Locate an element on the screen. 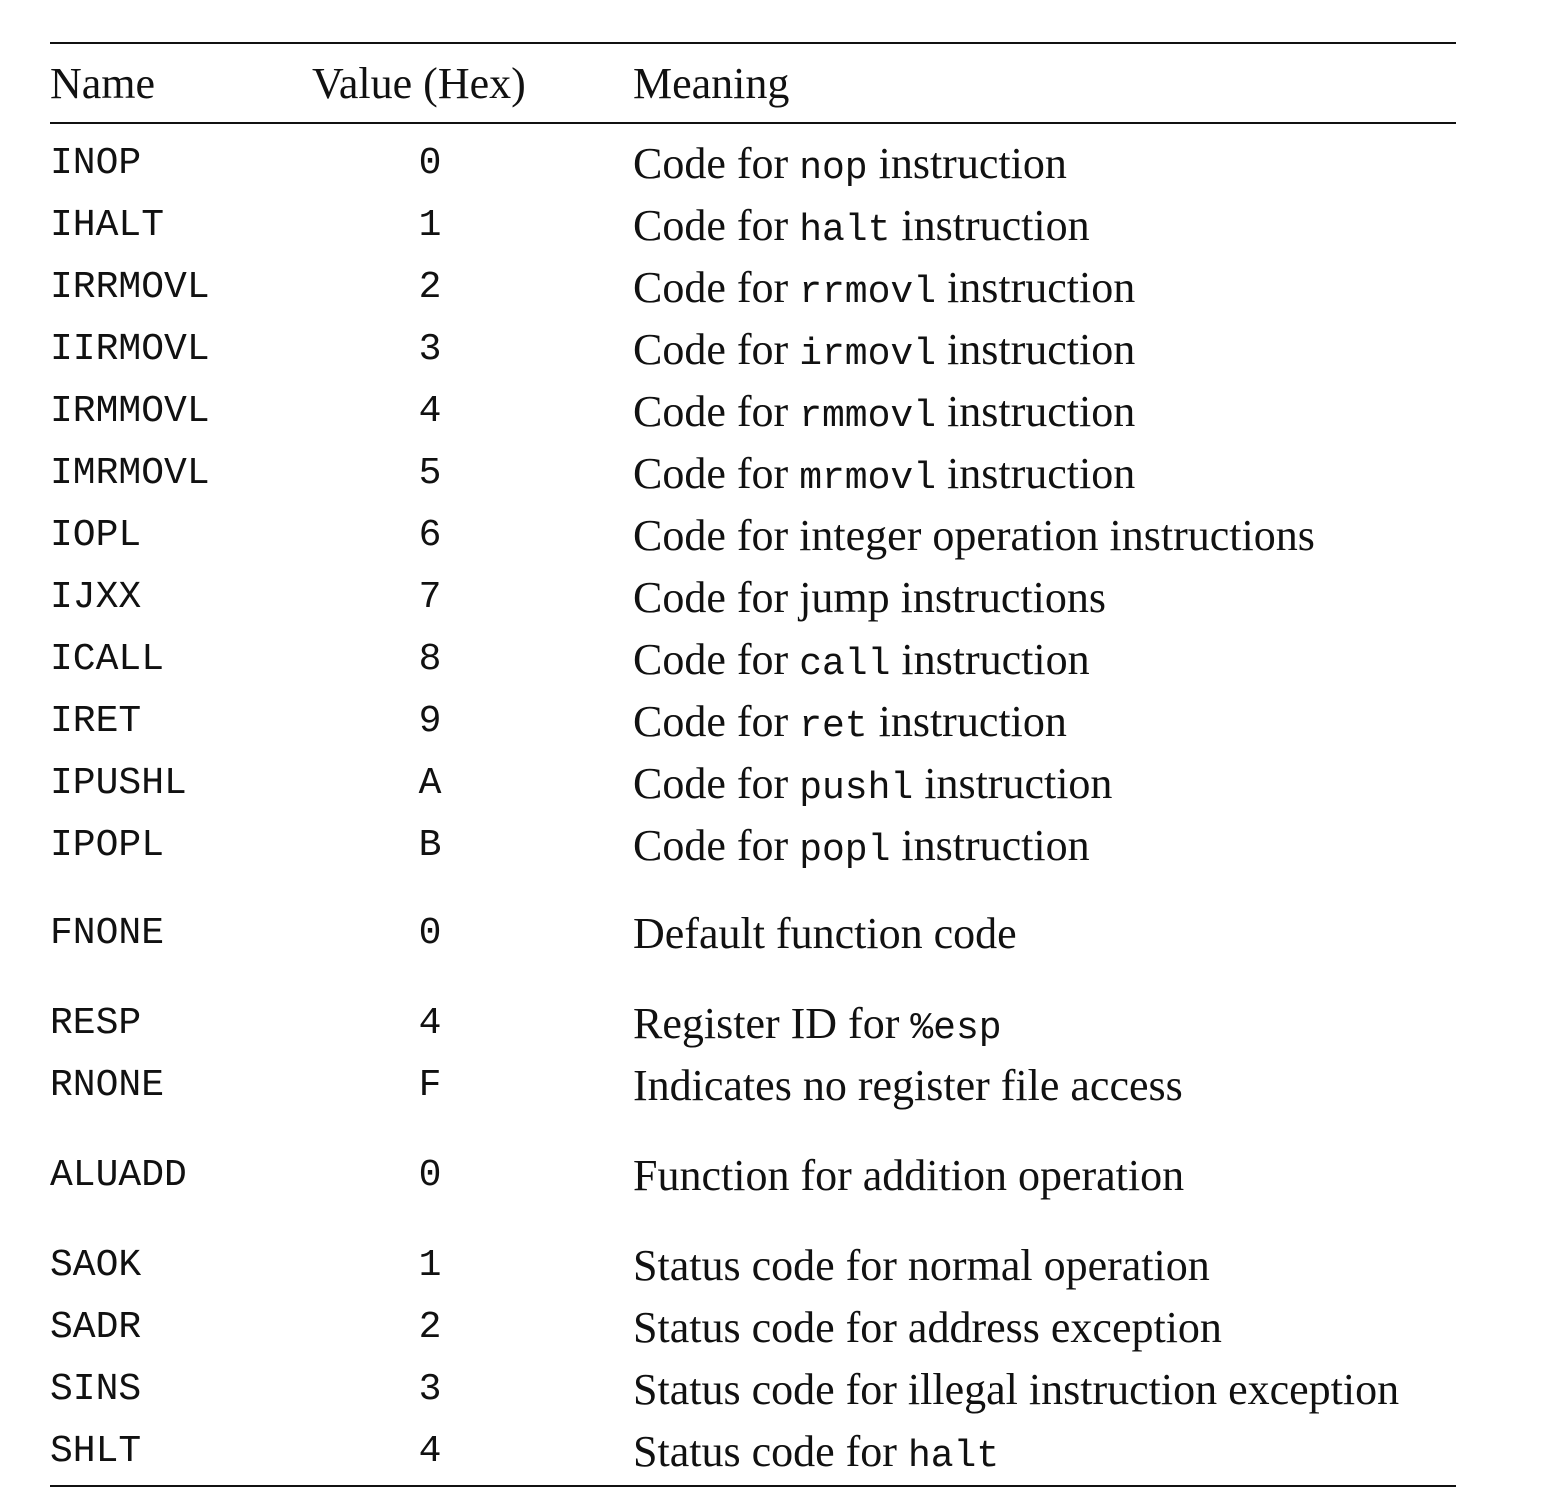 This screenshot has width=1546, height=1500. cell-name: FNONE is located at coordinates (107, 933).